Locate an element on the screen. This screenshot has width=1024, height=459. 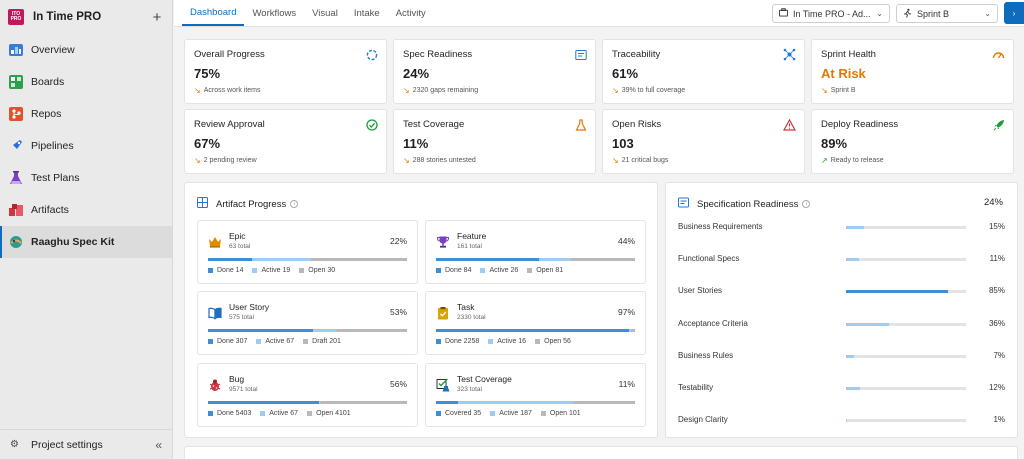
artifact-total: 9571 total is located at coordinates (243, 389).